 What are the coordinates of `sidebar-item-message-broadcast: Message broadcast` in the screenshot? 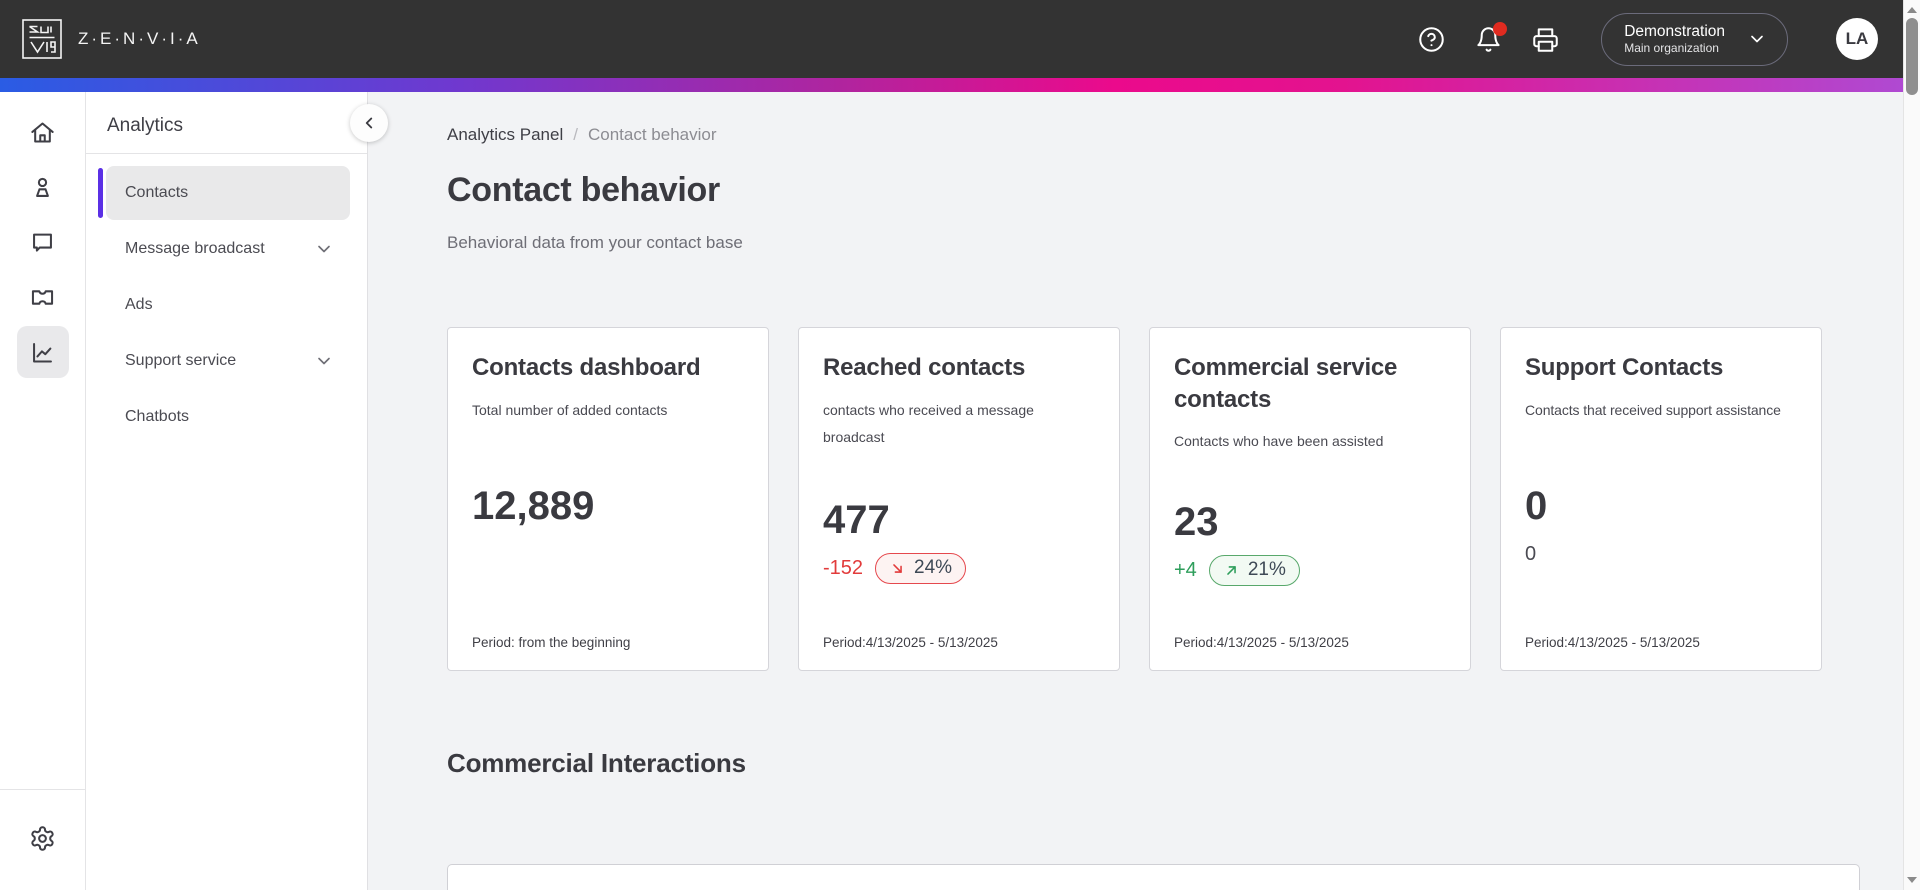 It's located at (228, 249).